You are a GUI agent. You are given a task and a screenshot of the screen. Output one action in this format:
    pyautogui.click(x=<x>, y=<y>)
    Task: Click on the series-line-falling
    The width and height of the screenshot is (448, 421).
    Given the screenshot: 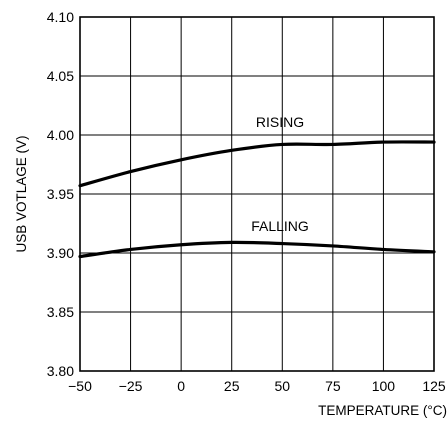 What is the action you would take?
    pyautogui.click(x=257, y=249)
    